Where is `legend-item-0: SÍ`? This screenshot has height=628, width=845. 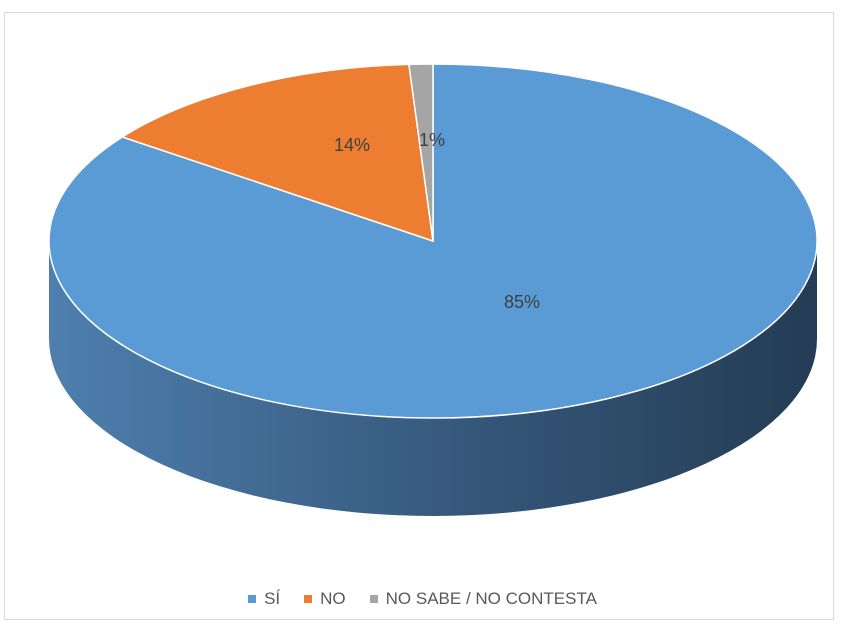
legend-item-0: SÍ is located at coordinates (264, 599).